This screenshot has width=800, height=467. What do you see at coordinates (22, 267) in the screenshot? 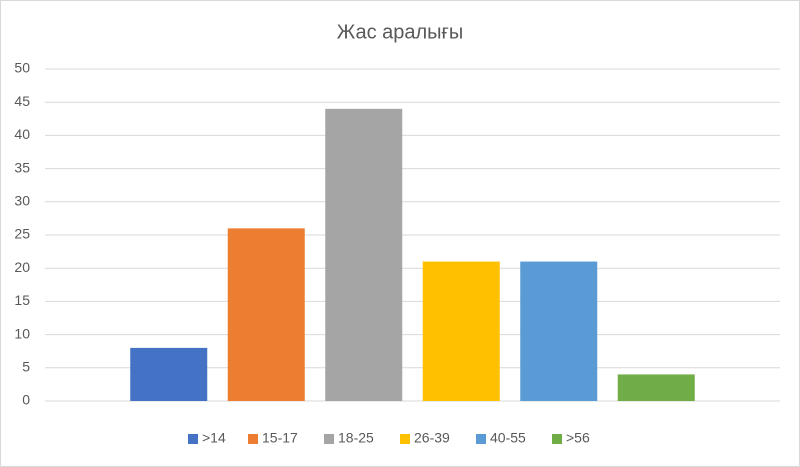
I see `y-tick-label: 20` at bounding box center [22, 267].